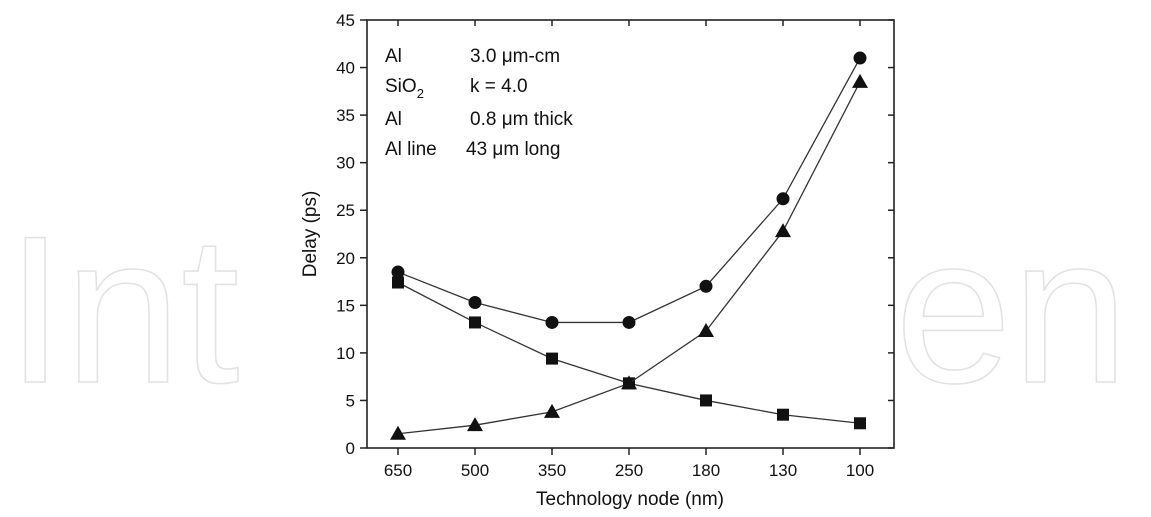 The image size is (1151, 517). What do you see at coordinates (706, 470) in the screenshot?
I see `x-tick-label: 180` at bounding box center [706, 470].